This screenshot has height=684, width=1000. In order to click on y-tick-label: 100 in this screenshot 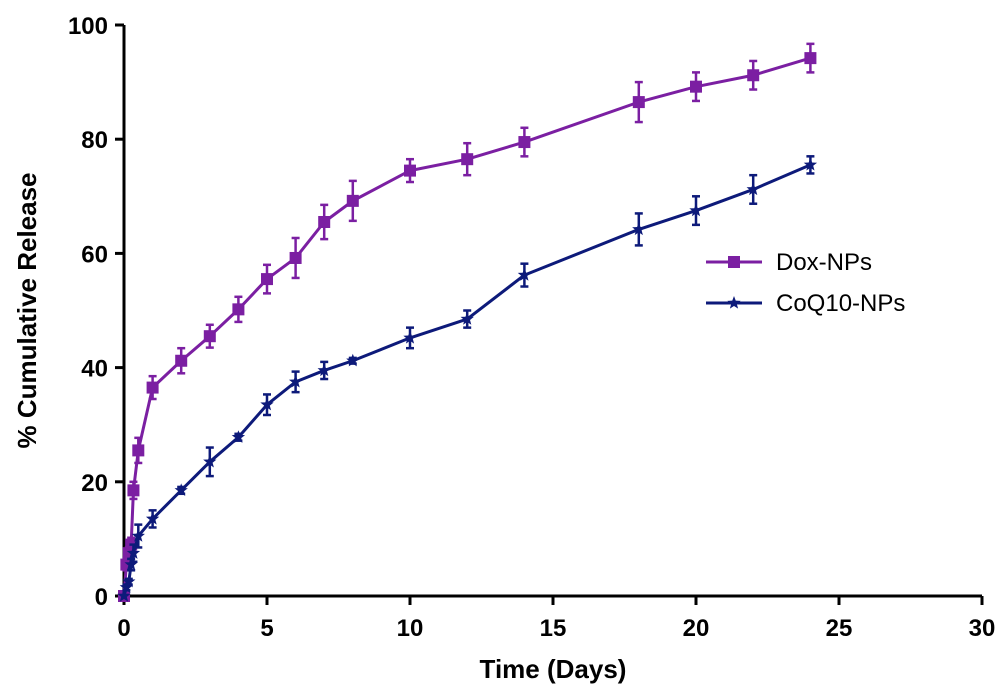, I will do `click(88, 26)`.